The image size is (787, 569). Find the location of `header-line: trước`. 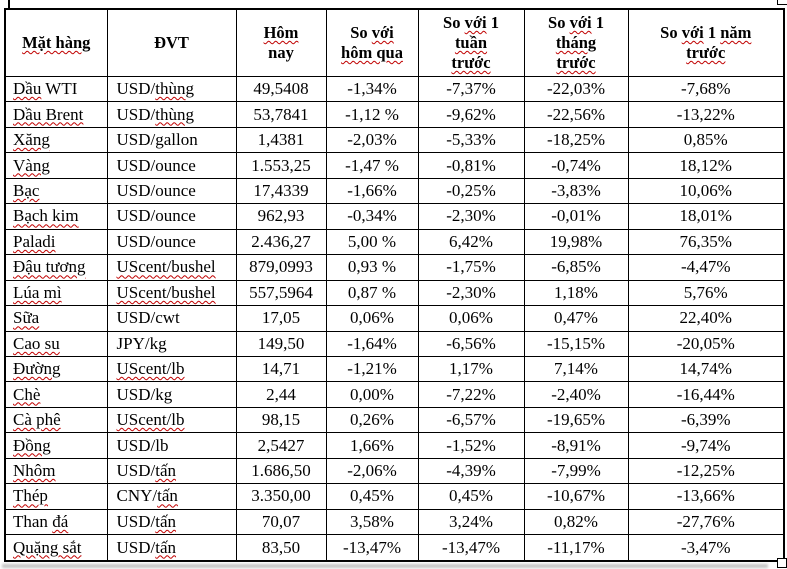

header-line: trước is located at coordinates (576, 63).